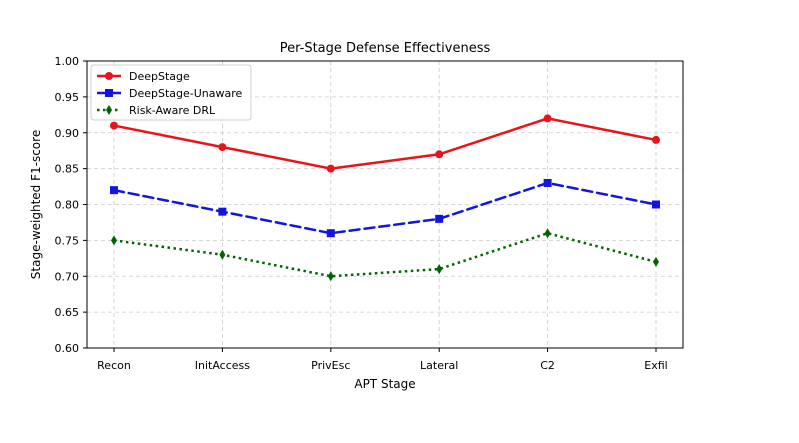  I want to click on x-tick-label: Lateral, so click(439, 365).